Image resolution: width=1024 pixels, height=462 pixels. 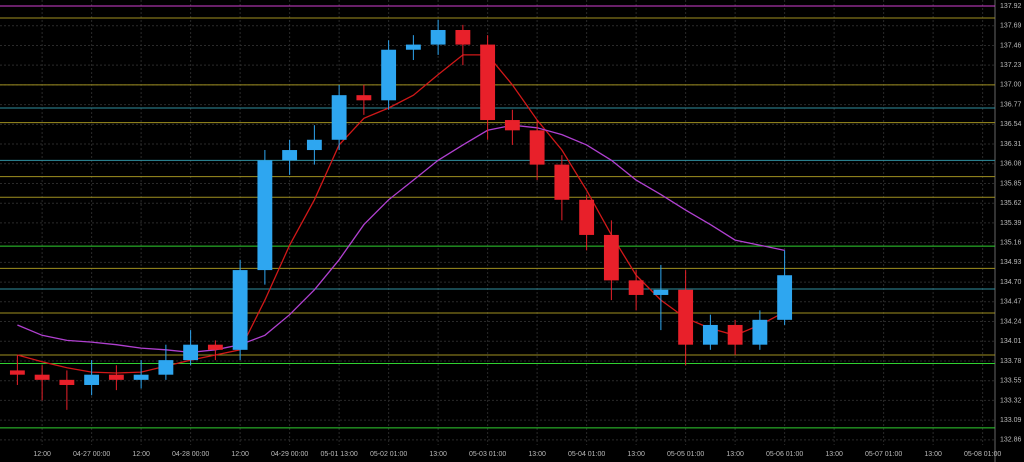 I want to click on y-tick-label: 137.69, so click(x=1011, y=26).